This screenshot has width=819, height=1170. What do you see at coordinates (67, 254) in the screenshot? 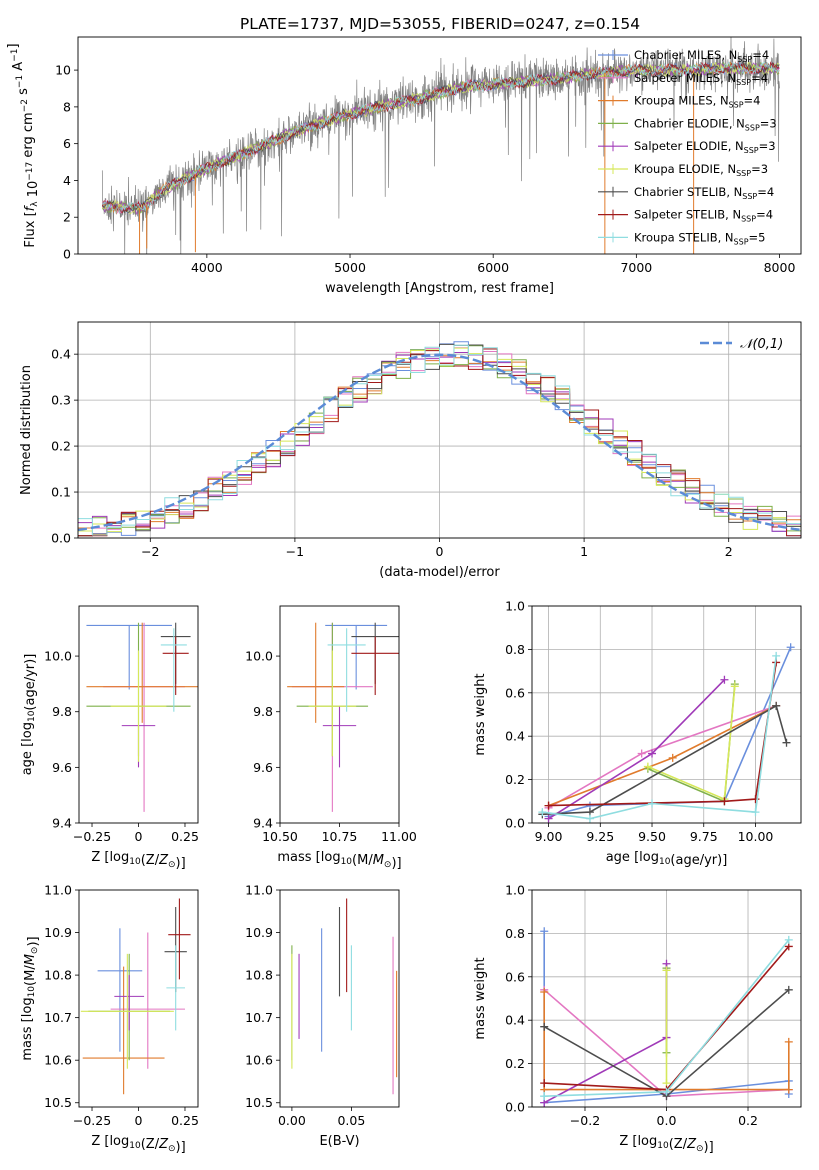
I see `y-tick-label: 0` at bounding box center [67, 254].